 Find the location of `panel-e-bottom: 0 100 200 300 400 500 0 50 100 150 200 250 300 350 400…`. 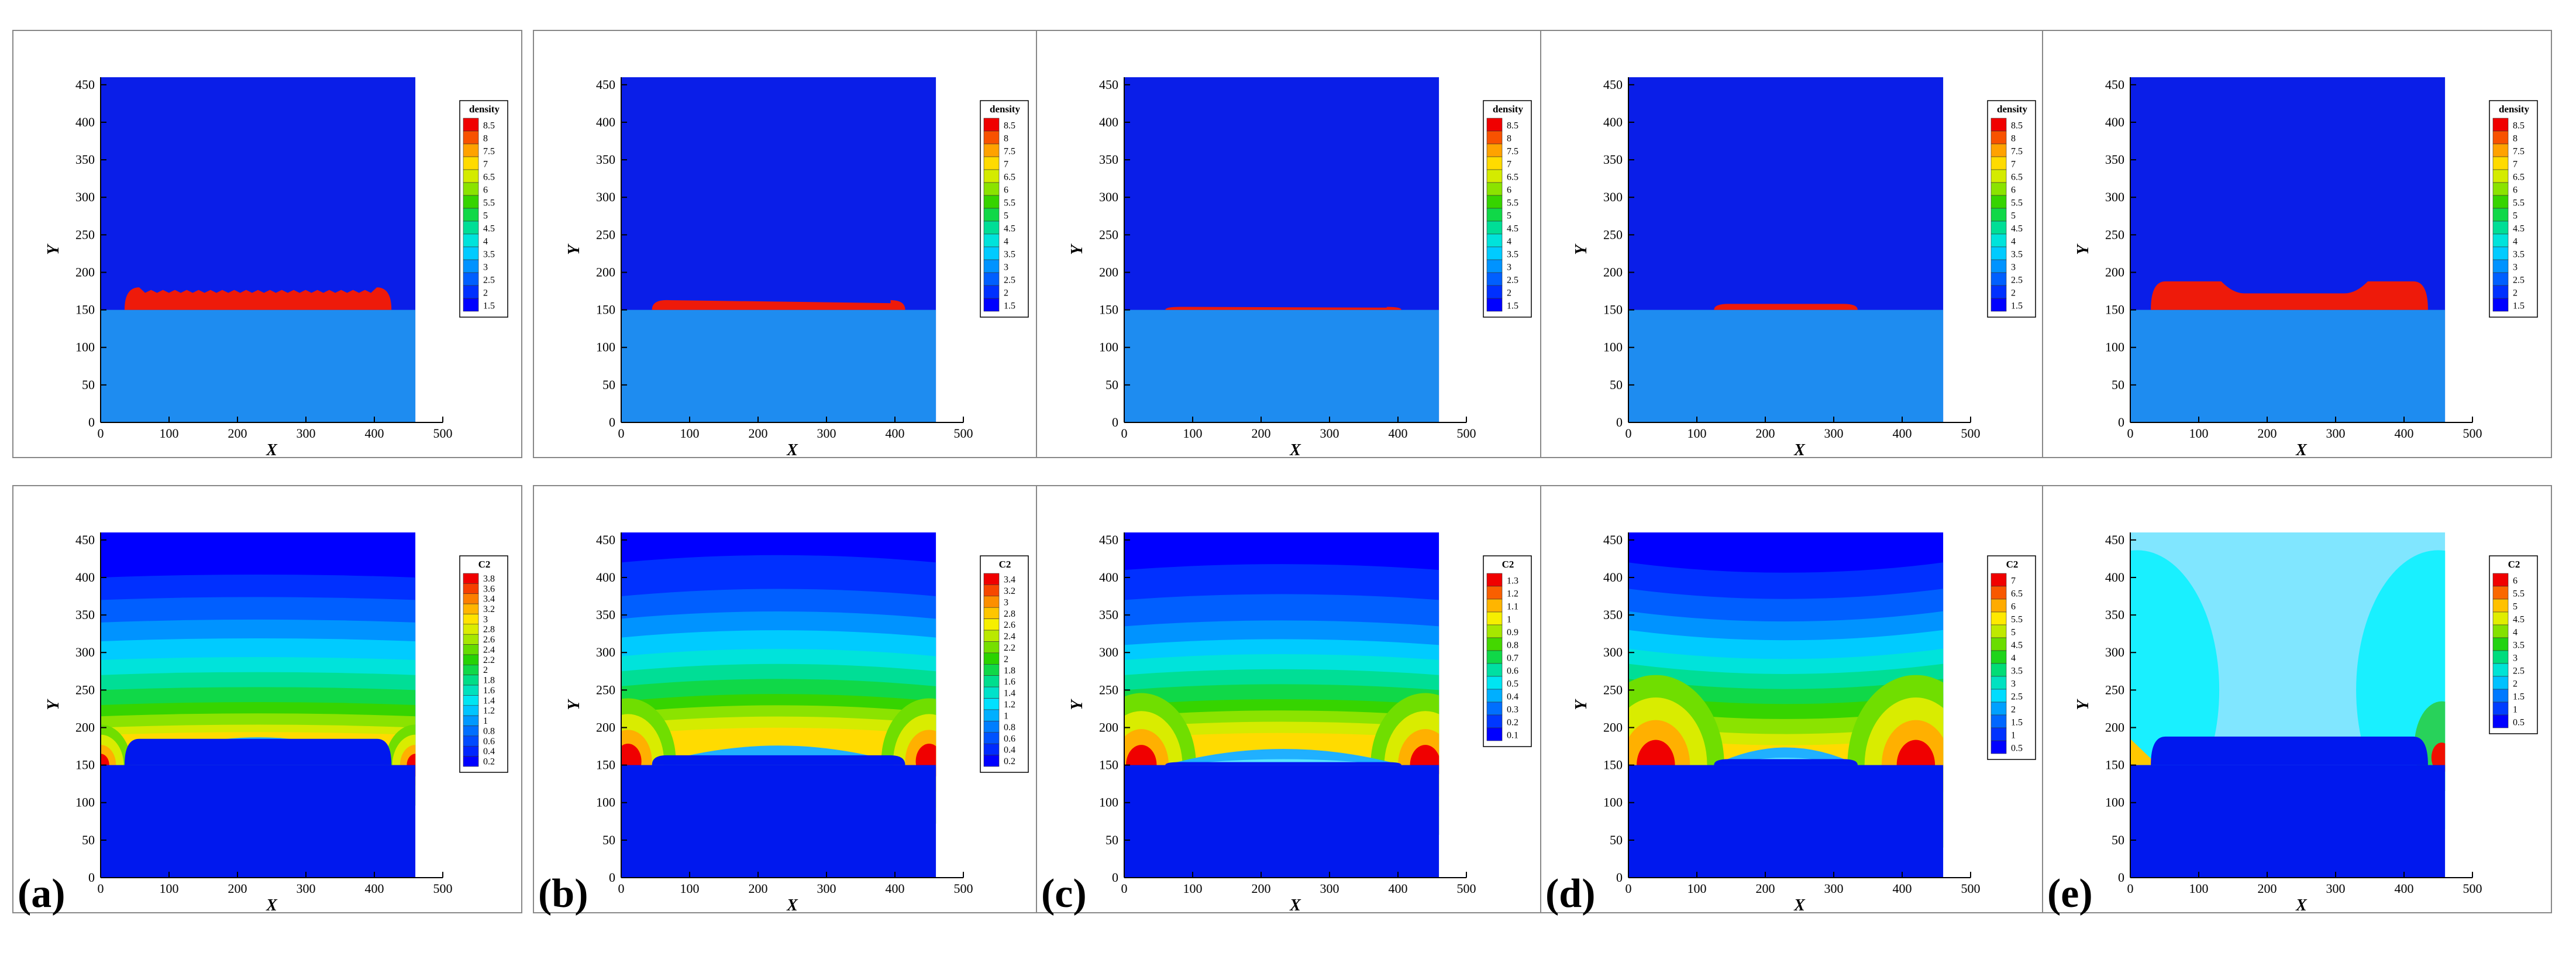

panel-e-bottom: 0 100 200 300 400 500 0 50 100 150 200 250 300 350 400… is located at coordinates (2297, 700).